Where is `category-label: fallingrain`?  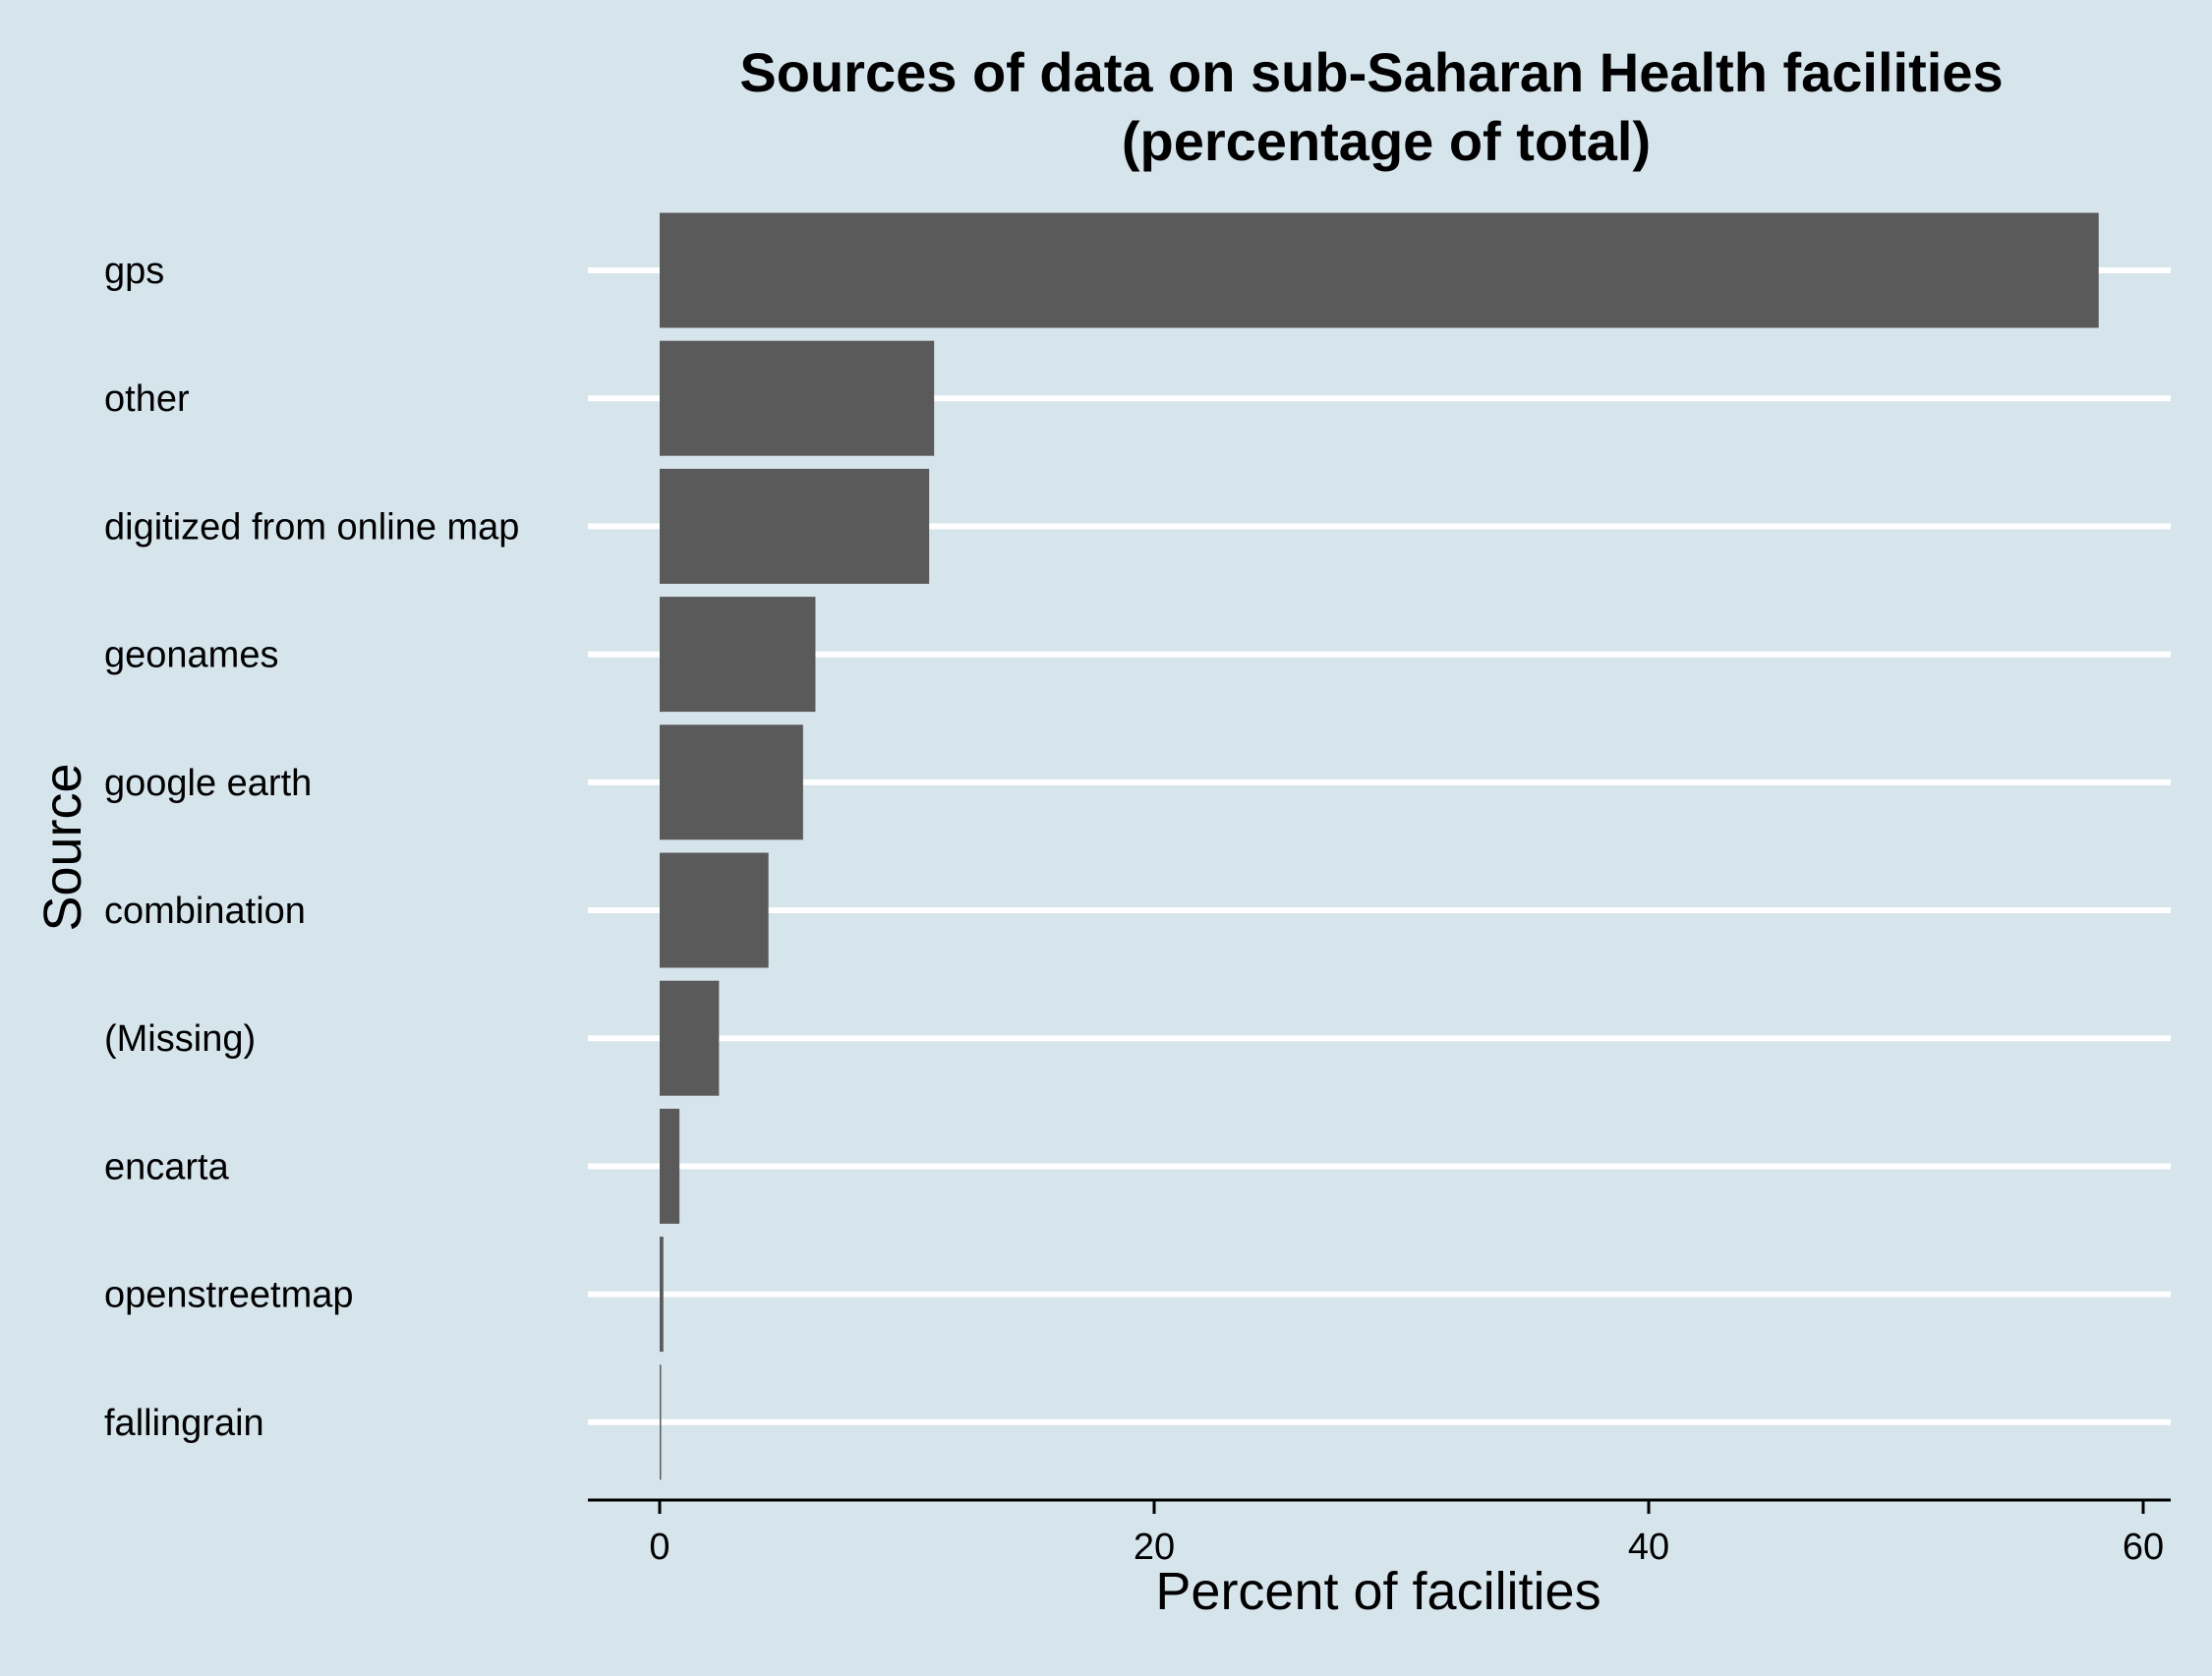 category-label: fallingrain is located at coordinates (184, 1423).